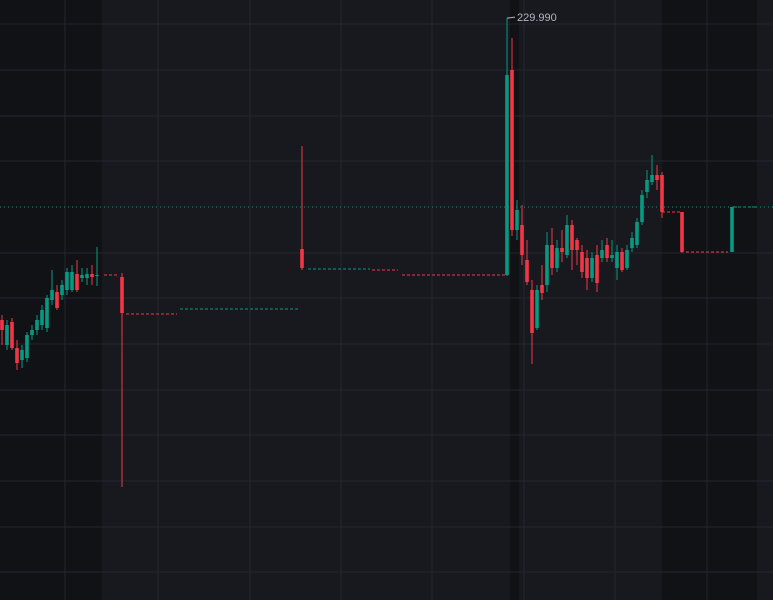 This screenshot has height=600, width=773. I want to click on annotation-label: 229.990, so click(537, 18).